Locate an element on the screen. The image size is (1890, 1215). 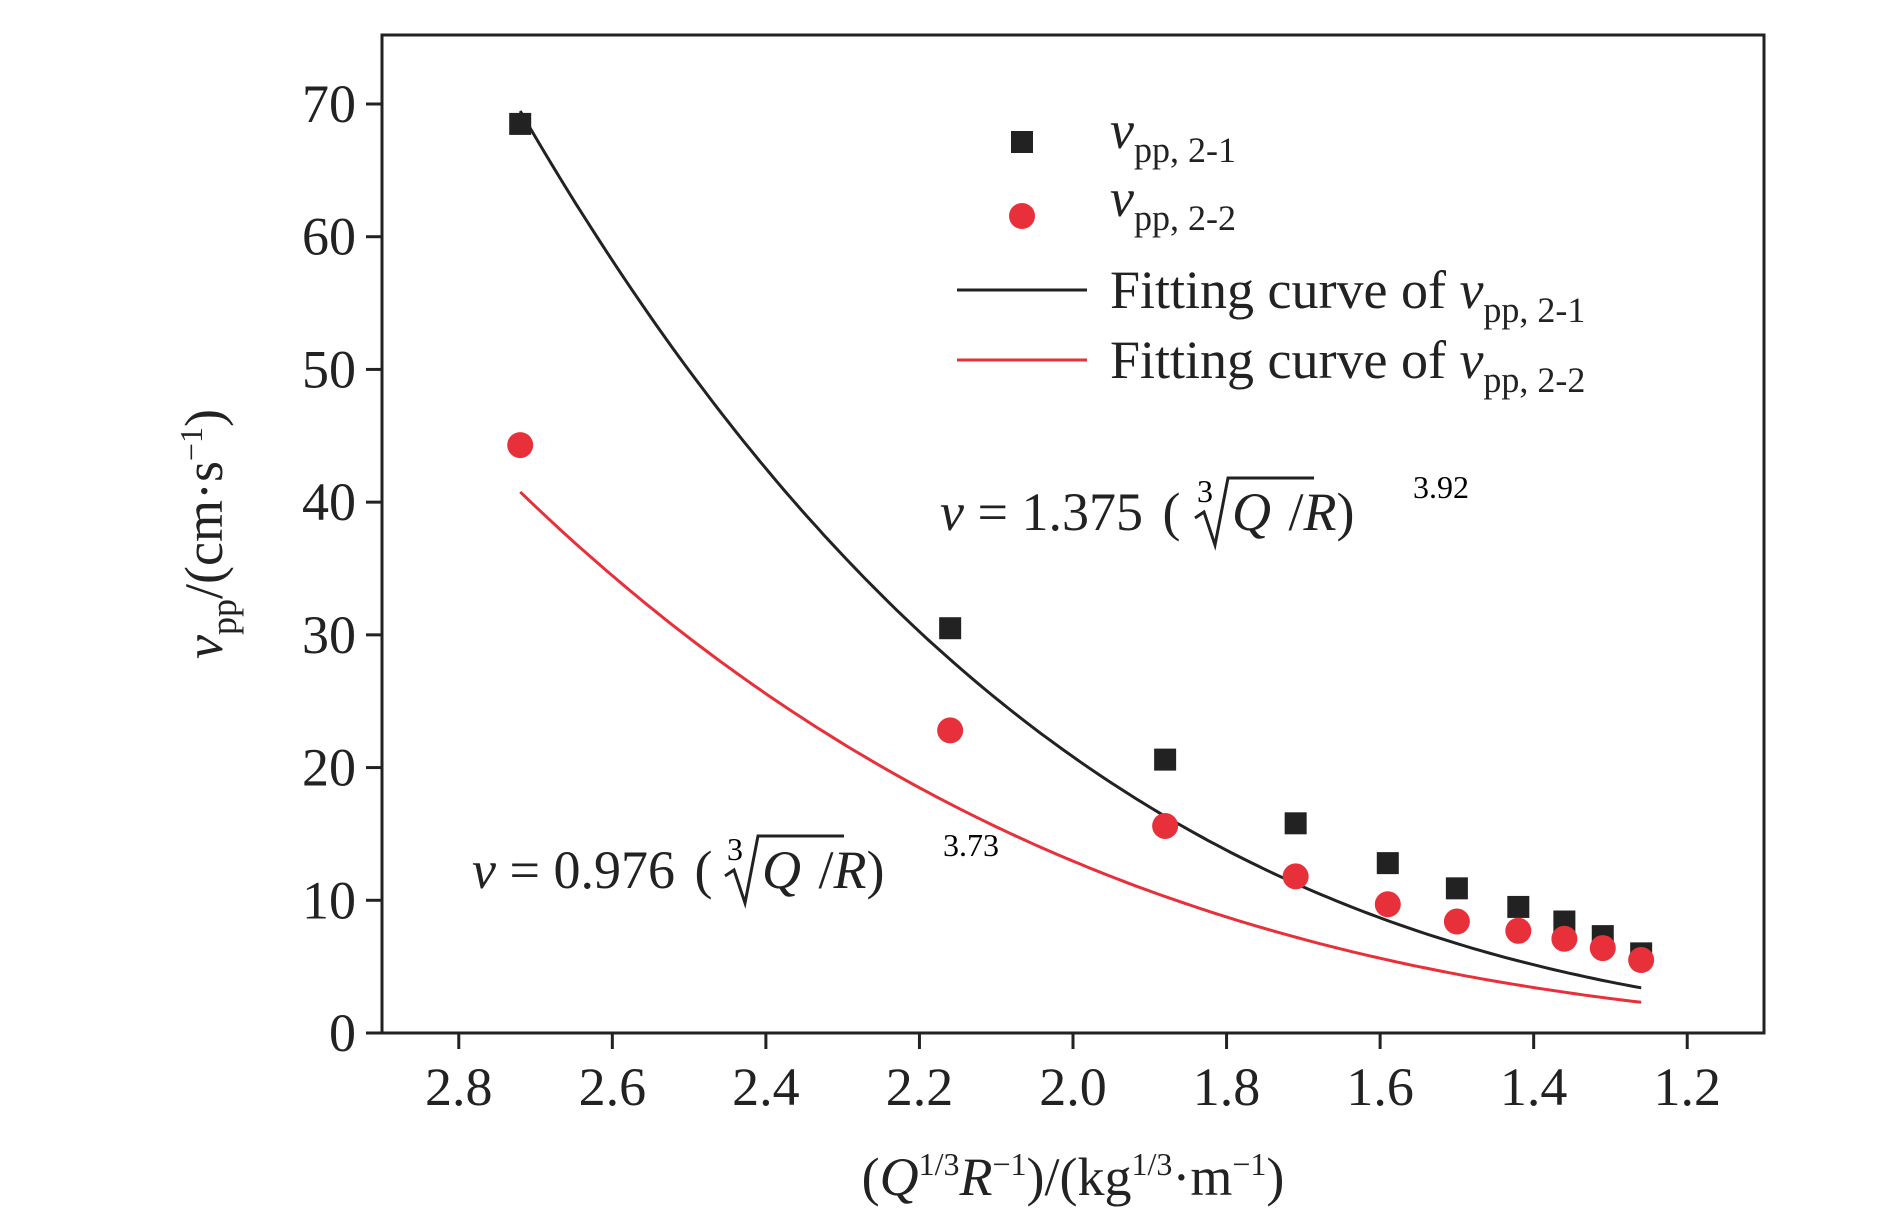
y-tick-label: 40 is located at coordinates (329, 502).